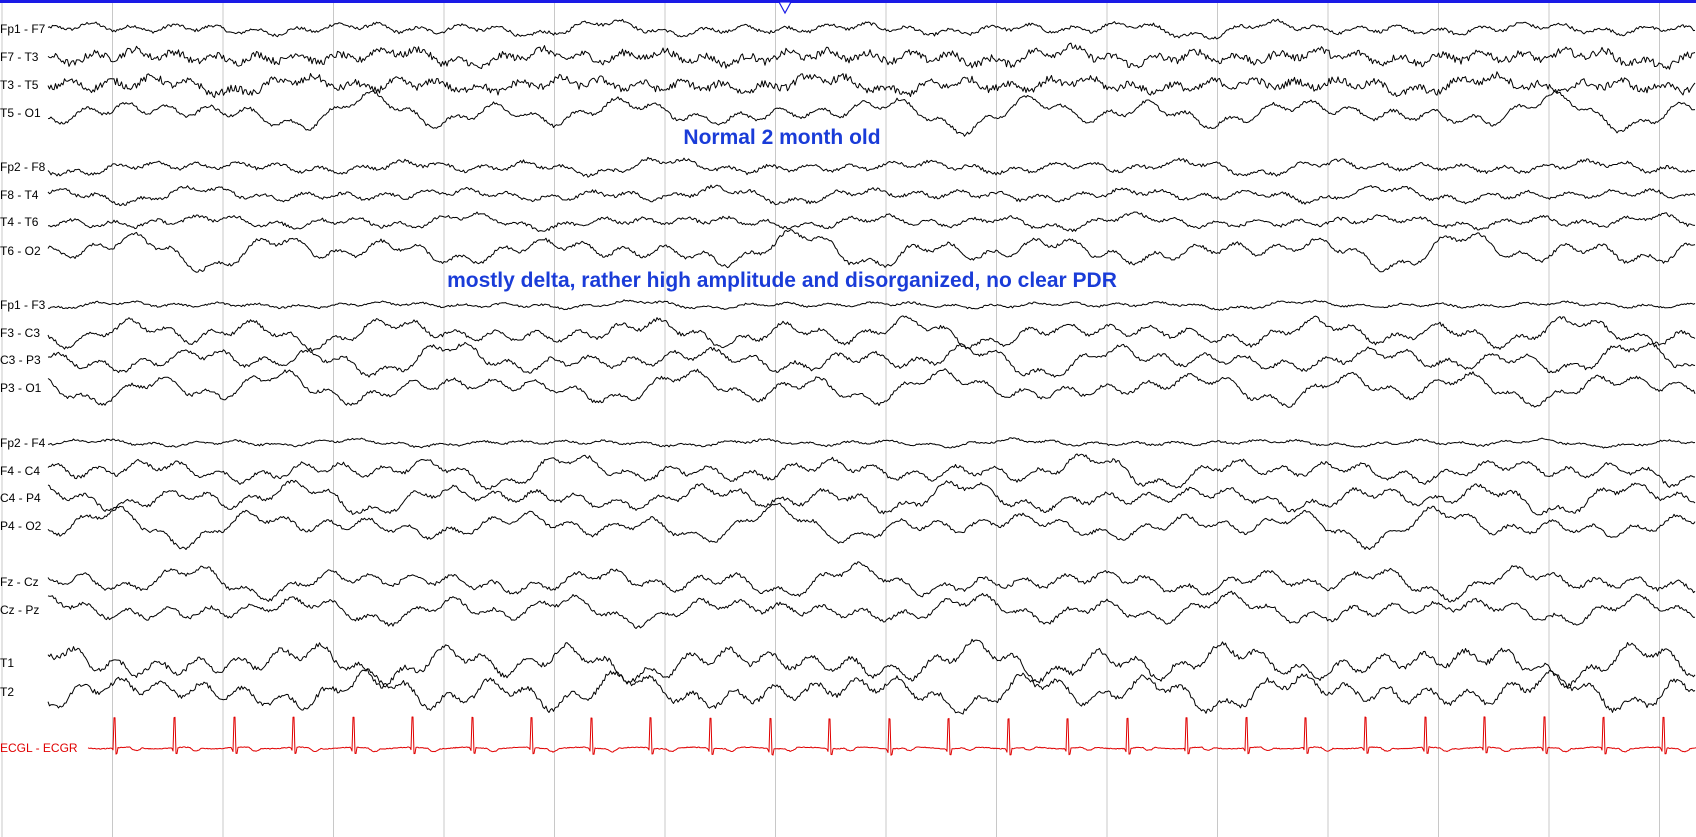 This screenshot has width=1696, height=837. I want to click on channel-label: P3 - O1, so click(21, 388).